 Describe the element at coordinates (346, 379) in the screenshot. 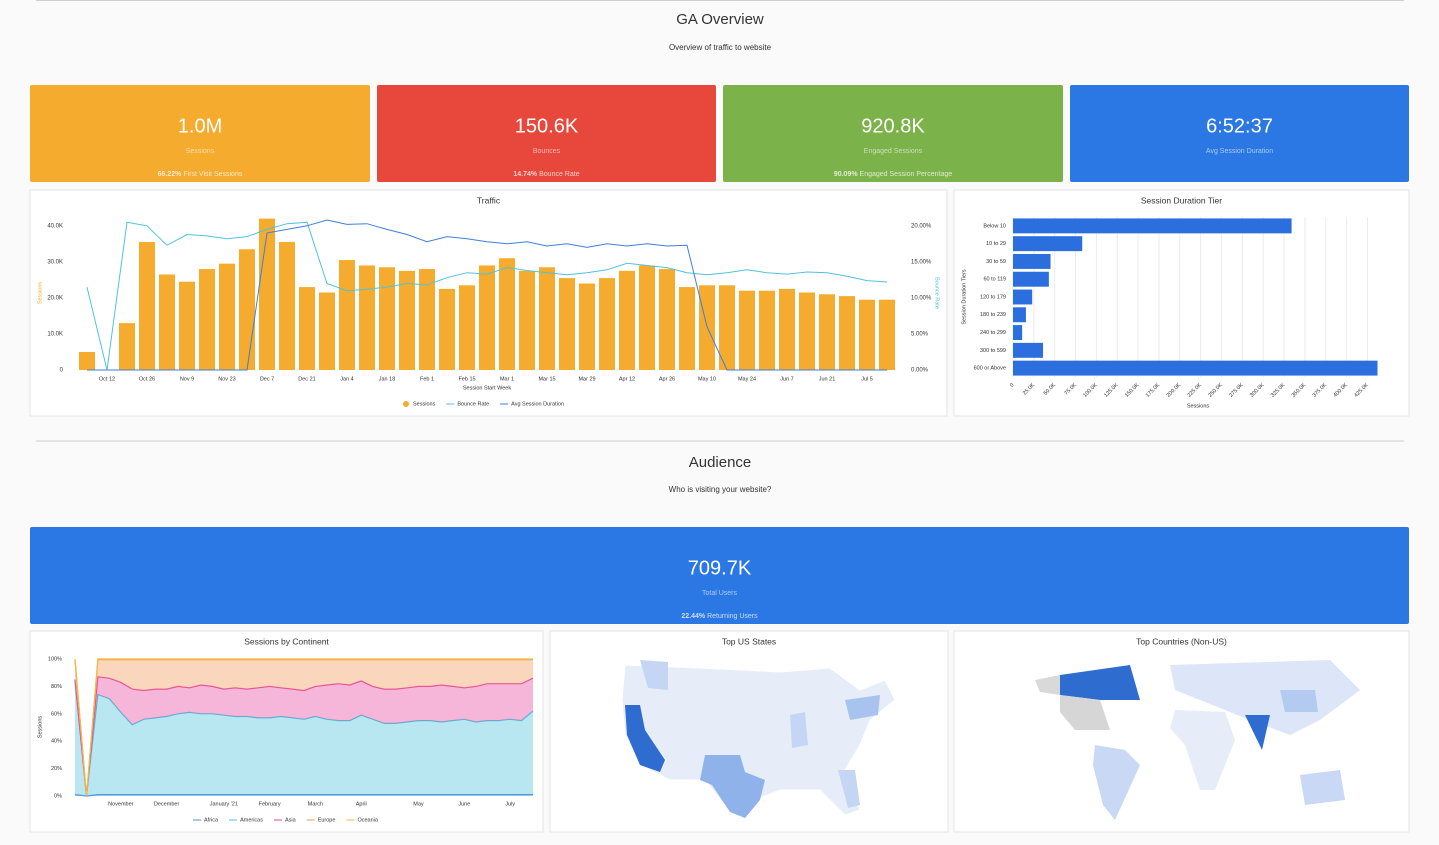

I see `x-tick-label: Jan 4` at that location.